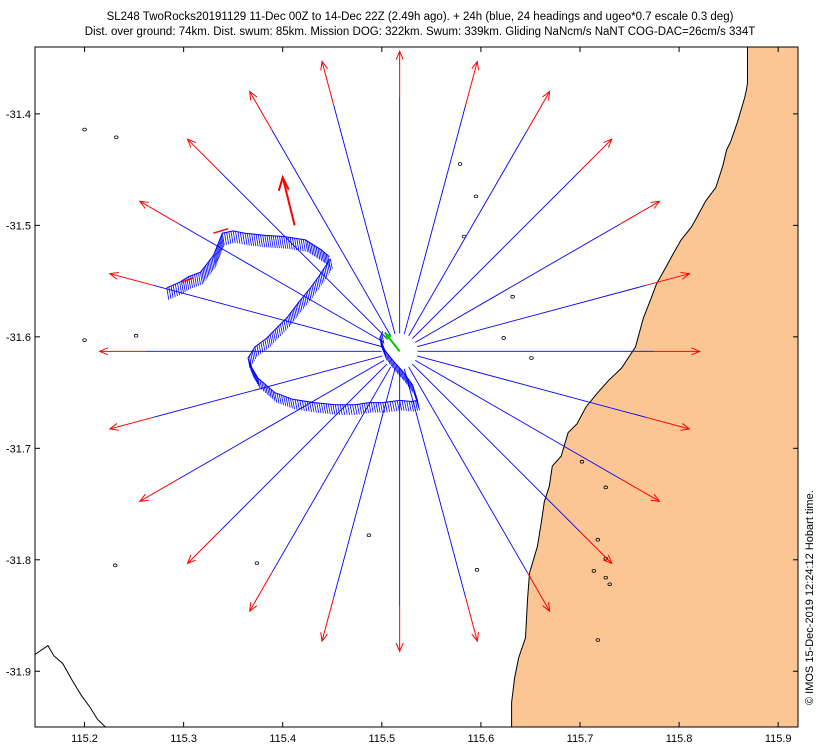 The image size is (840, 750). Describe the element at coordinates (18, 115) in the screenshot. I see `y-tick-label: -31.4` at that location.